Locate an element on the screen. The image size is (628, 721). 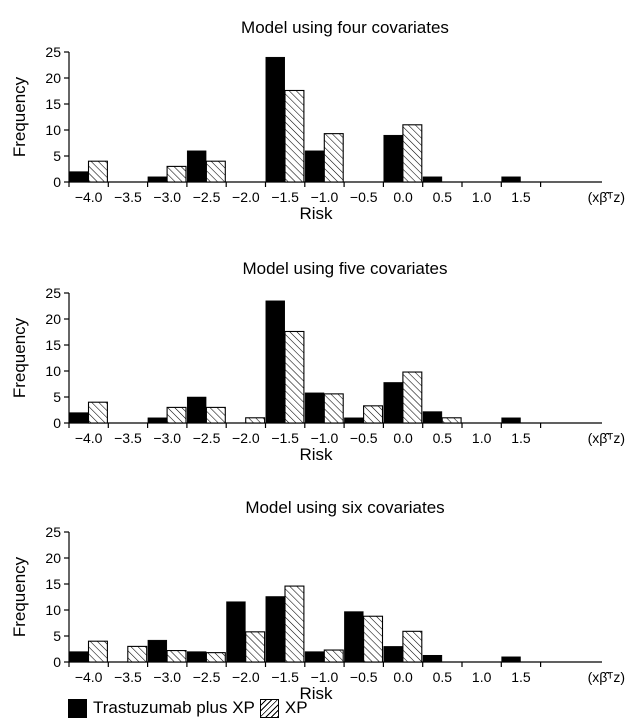
chart-title: Model using five covariates is located at coordinates (344, 268).